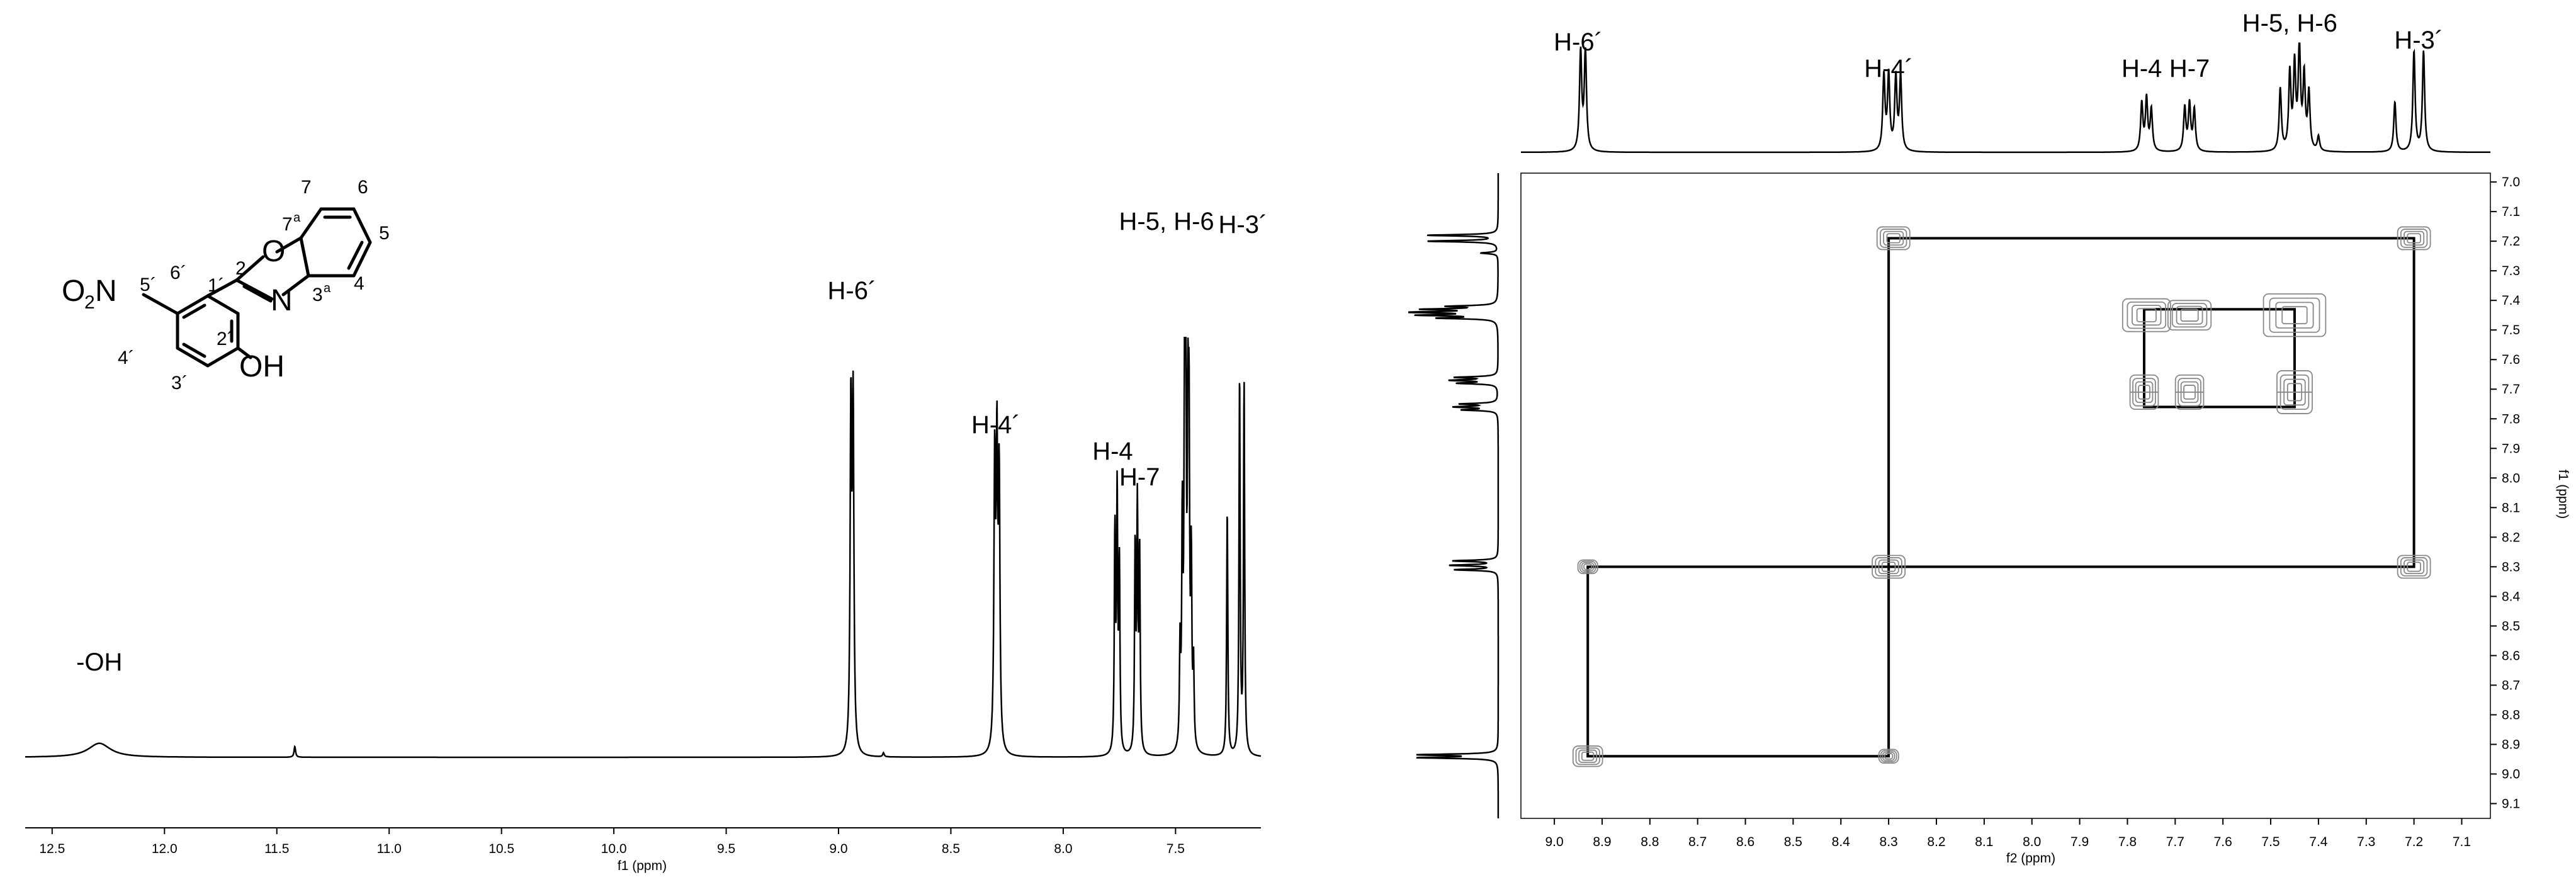 This screenshot has height=887, width=2576. I want to click on peak-label: H-4, so click(1112, 451).